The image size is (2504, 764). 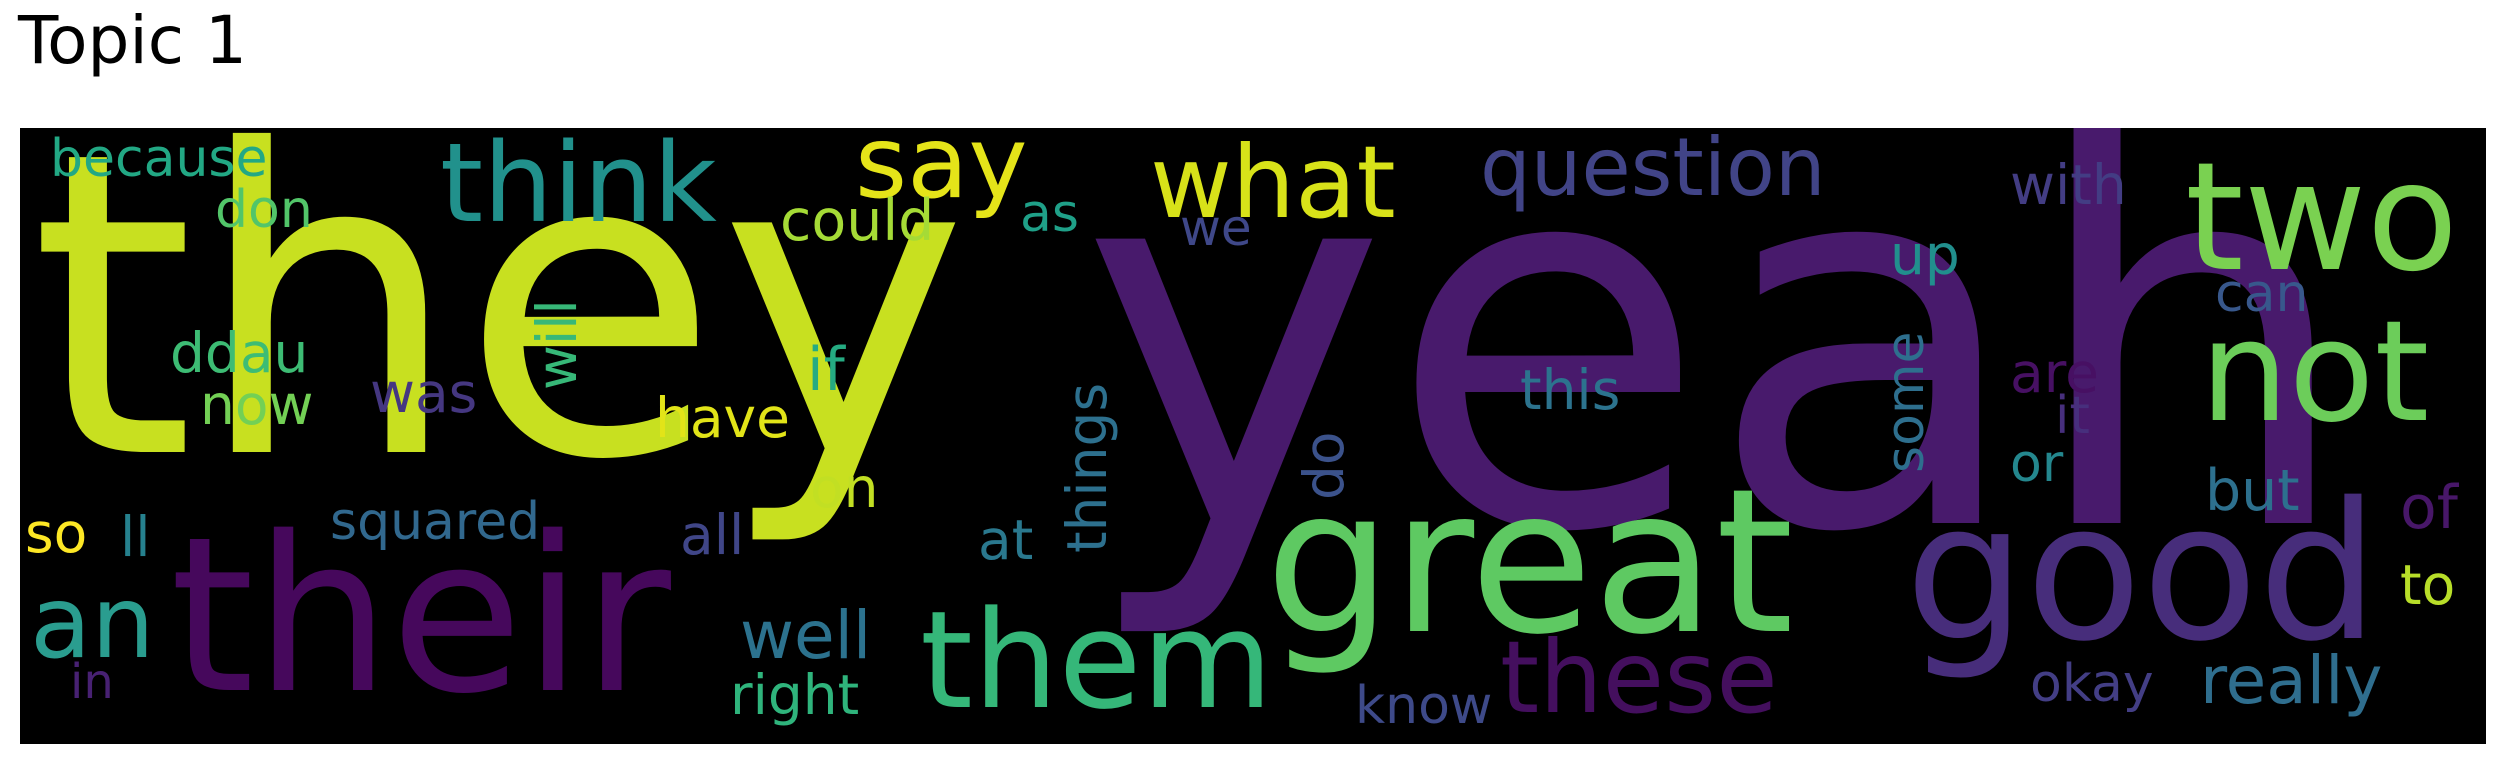 I want to click on word-don: don, so click(x=264, y=210).